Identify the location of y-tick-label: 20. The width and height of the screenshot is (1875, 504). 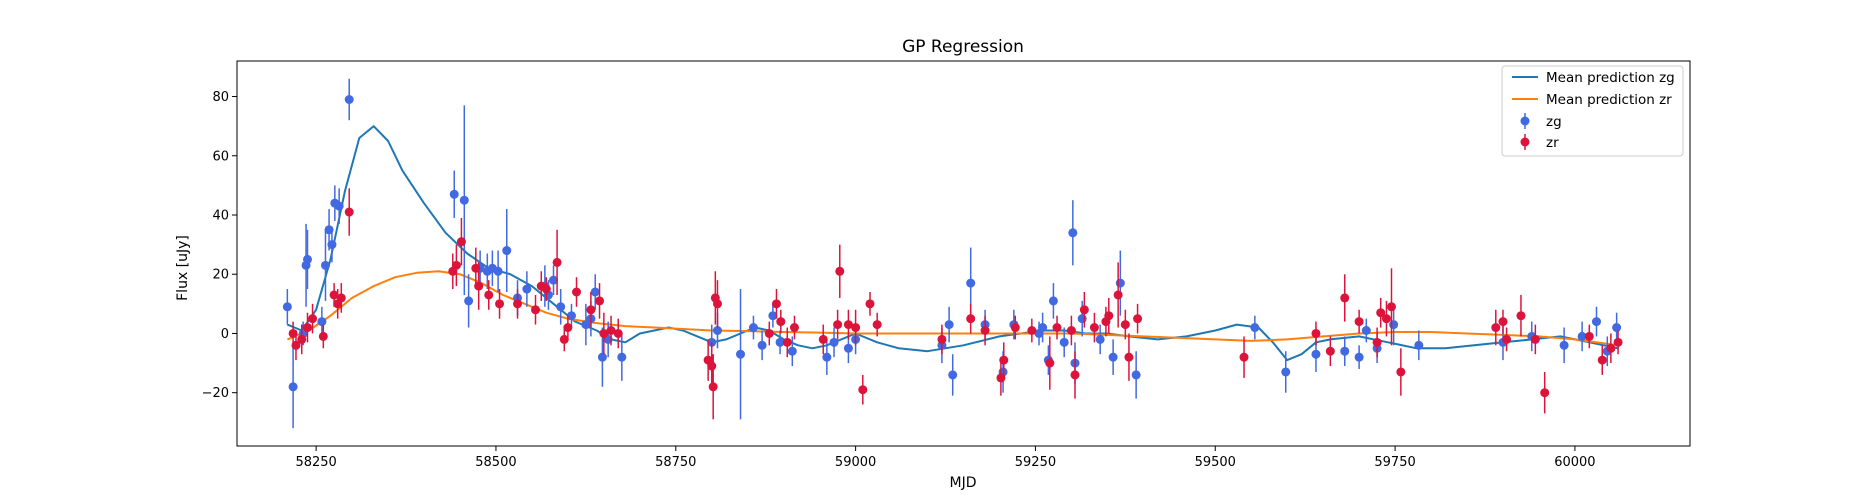
(220, 275).